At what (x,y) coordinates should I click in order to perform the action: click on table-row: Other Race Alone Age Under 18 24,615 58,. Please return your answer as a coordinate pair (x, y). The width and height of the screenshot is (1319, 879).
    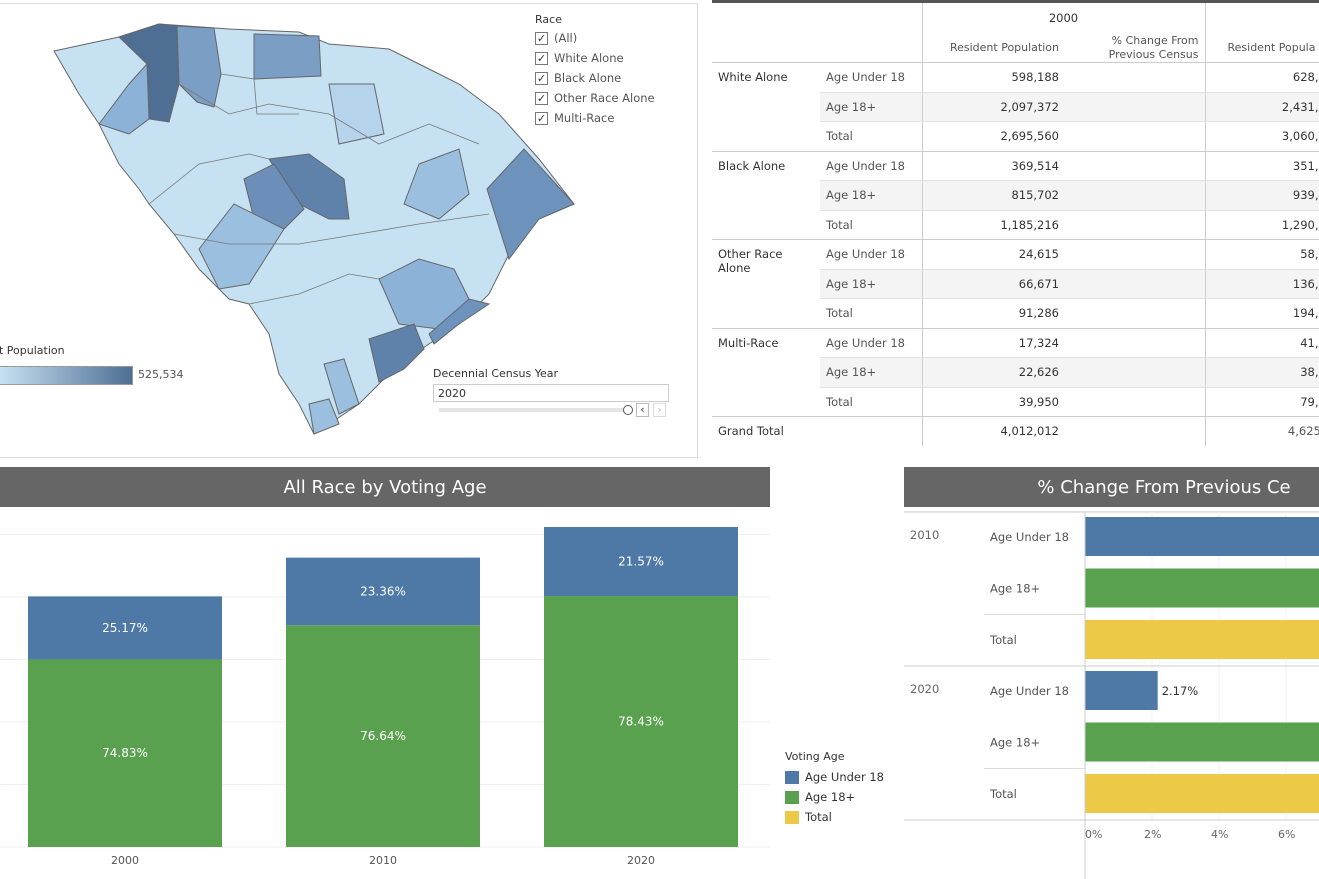
    Looking at the image, I should click on (1015, 257).